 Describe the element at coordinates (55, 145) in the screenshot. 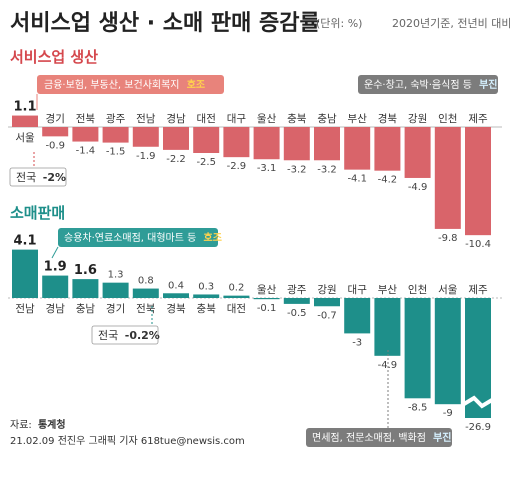

I see `service-value-label: -0.9` at that location.